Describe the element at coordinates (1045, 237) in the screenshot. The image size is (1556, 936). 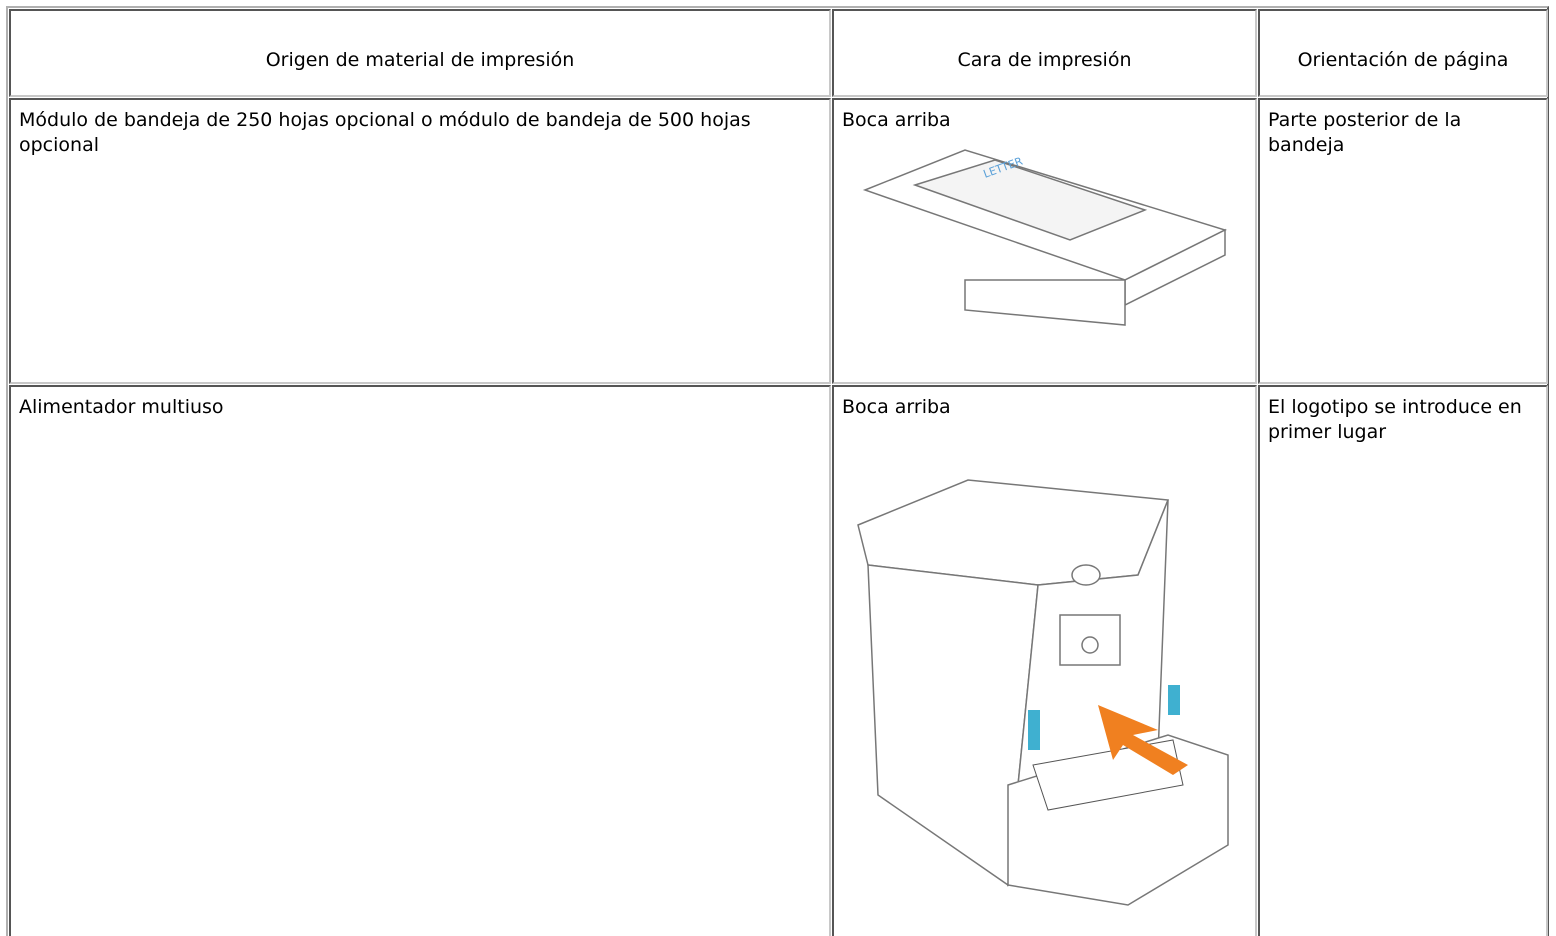
I see `tray-illustration: LETTER` at that location.